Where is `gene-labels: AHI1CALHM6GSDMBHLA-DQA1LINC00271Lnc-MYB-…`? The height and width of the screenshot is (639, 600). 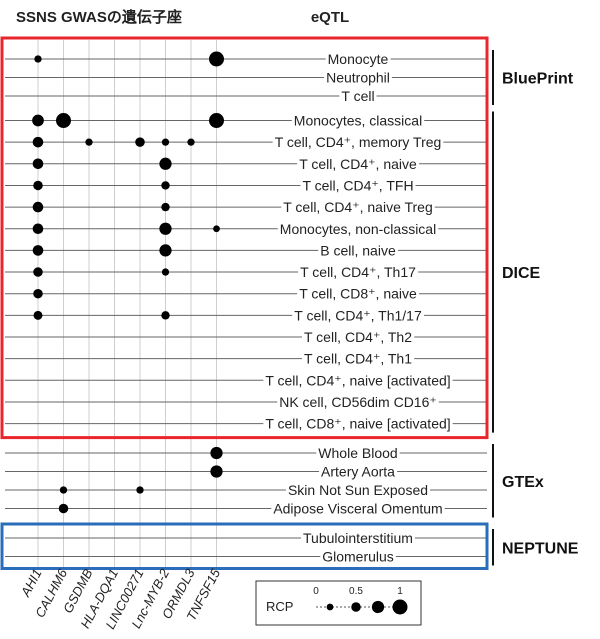 gene-labels: AHI1CALHM6GSDMBHLA-DQA1LINC00271Lnc-MYB-… is located at coordinates (120, 599).